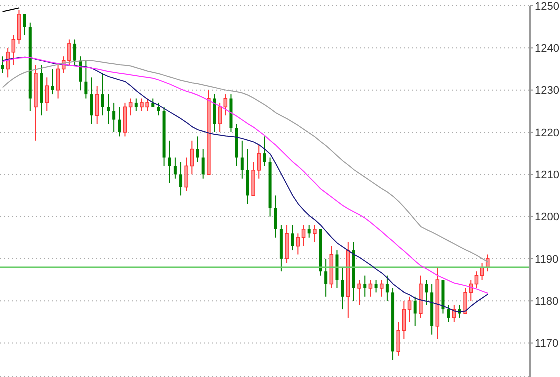  Describe the element at coordinates (547, 133) in the screenshot. I see `y-tick-label: 1220` at that location.